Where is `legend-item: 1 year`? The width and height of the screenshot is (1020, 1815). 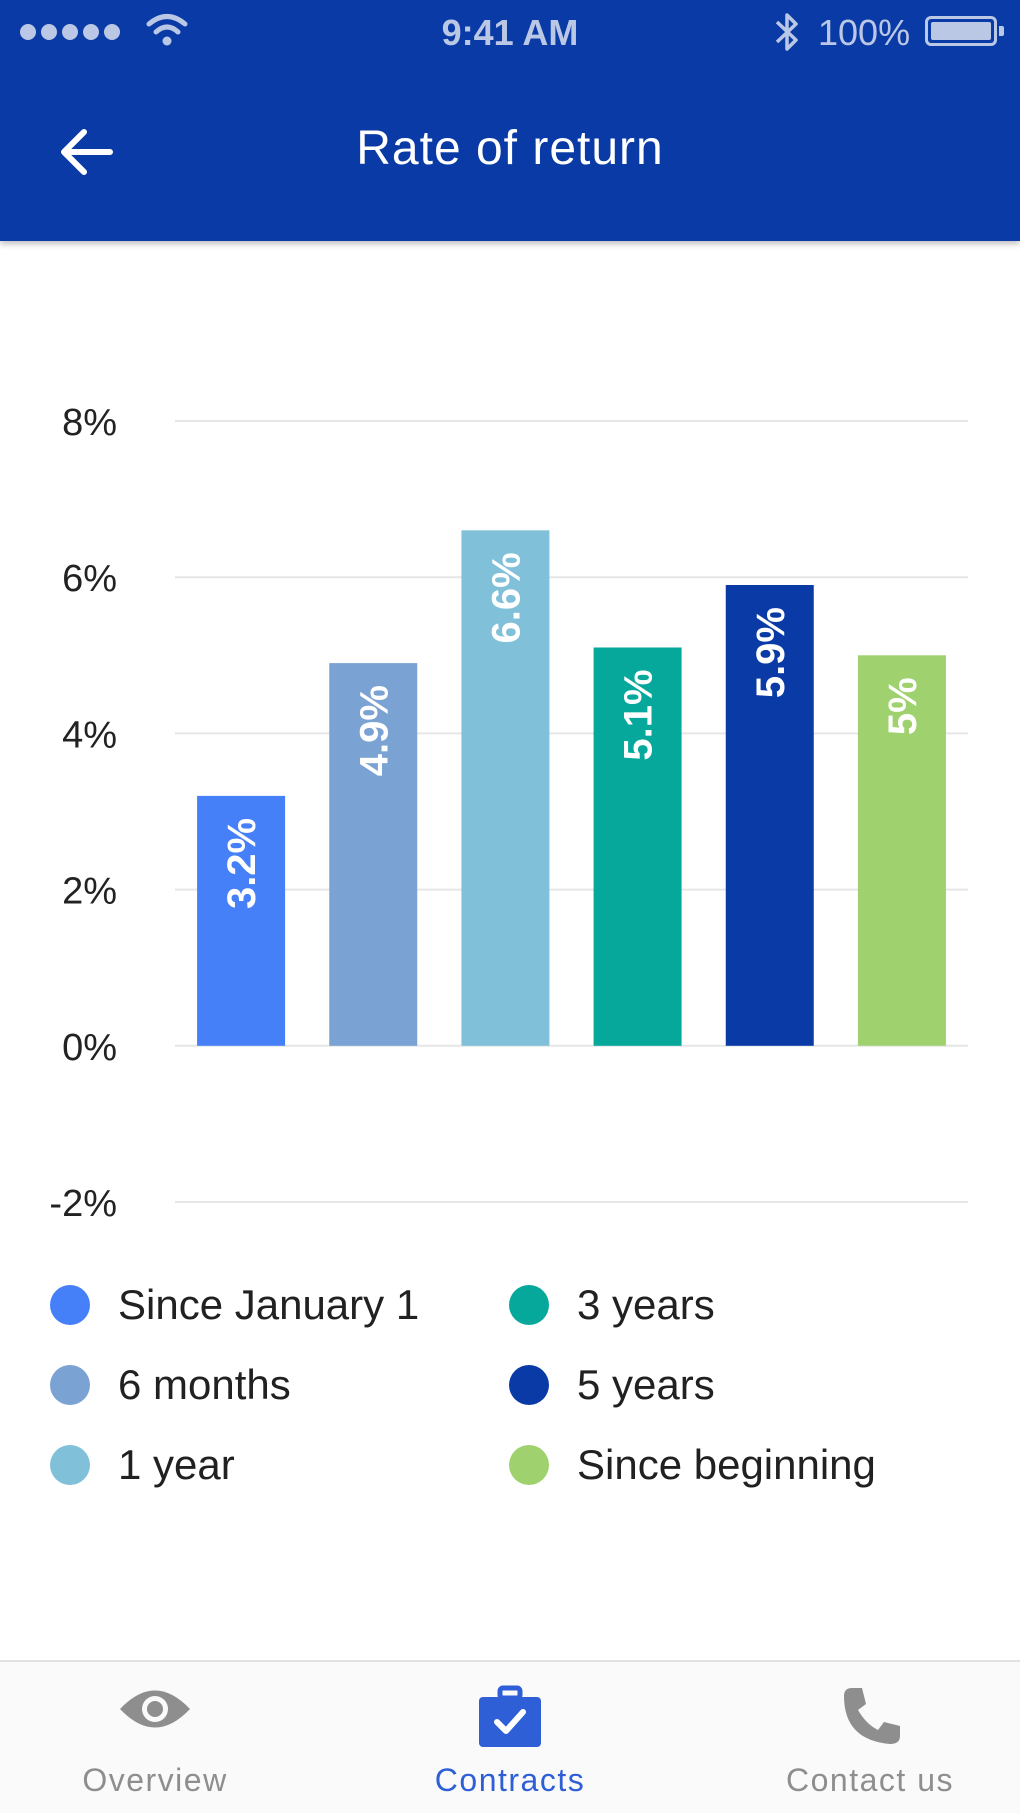
legend-item: 1 year is located at coordinates (142, 1465).